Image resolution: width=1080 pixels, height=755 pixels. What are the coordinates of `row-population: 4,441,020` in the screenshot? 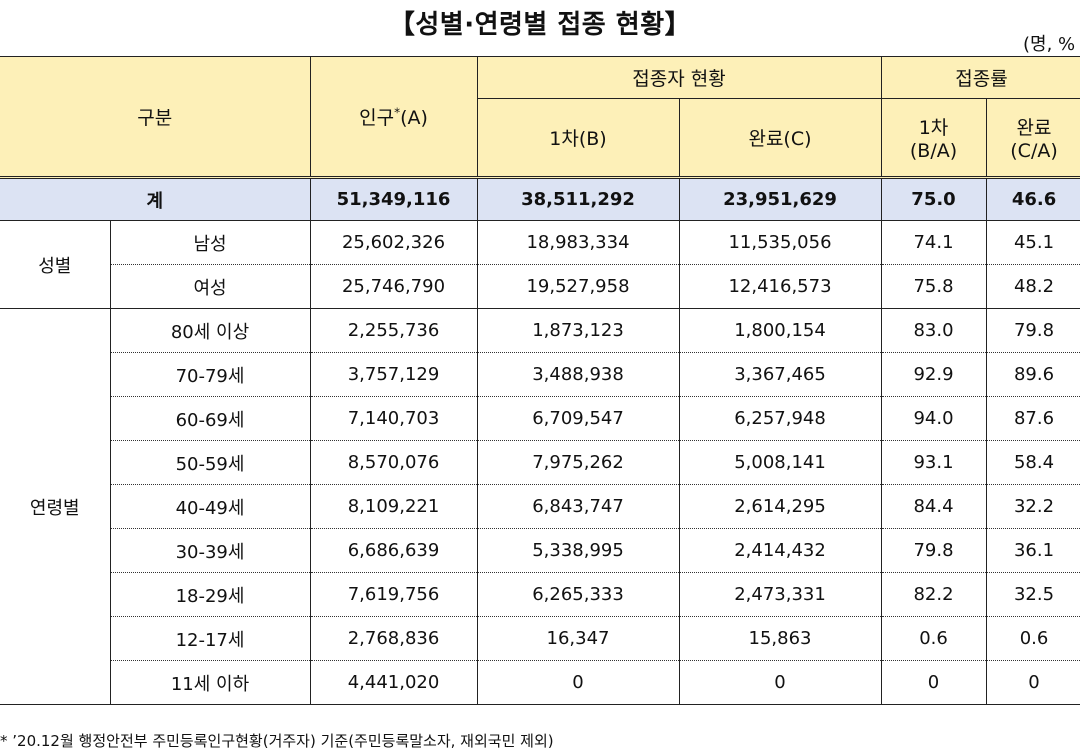 It's located at (393, 682).